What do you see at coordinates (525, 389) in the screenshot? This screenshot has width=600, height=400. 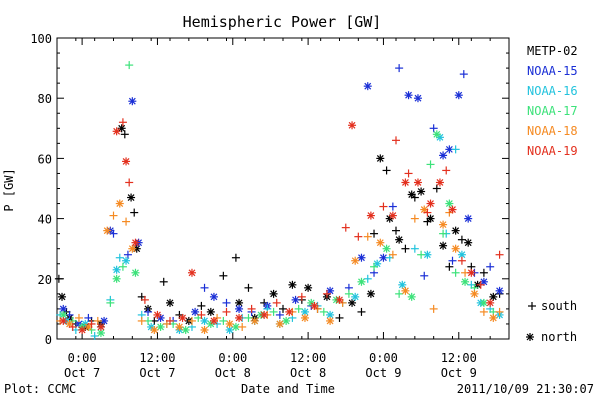 I see `footer-timestamp: 2011/10/09 21:30:07` at bounding box center [525, 389].